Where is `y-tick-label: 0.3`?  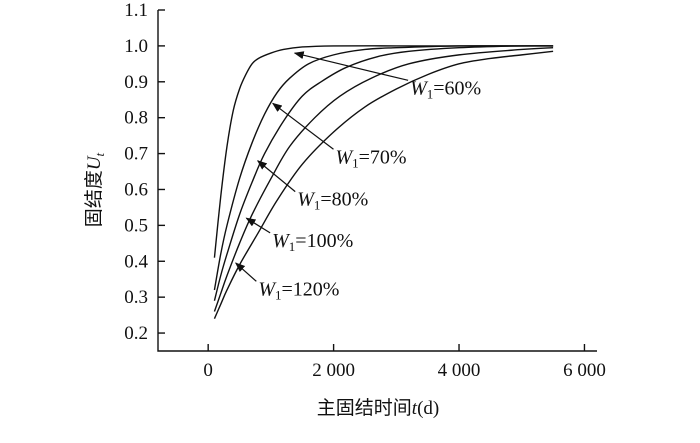
y-tick-label: 0.3 is located at coordinates (136, 297).